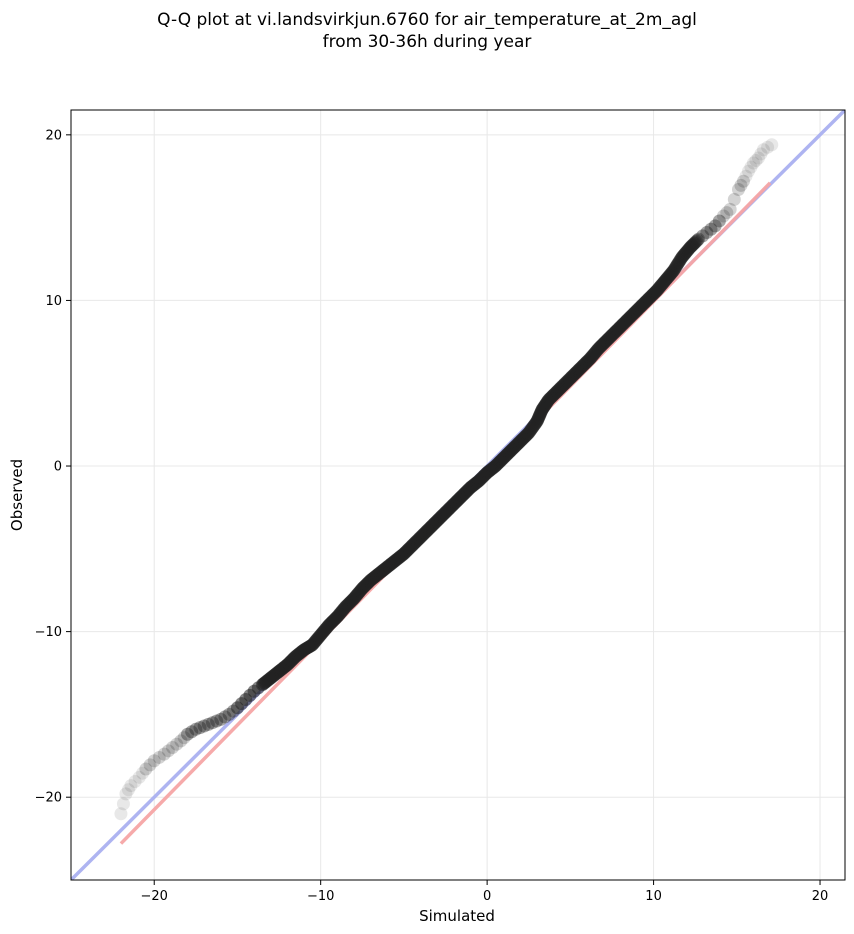 This screenshot has width=854, height=934. Describe the element at coordinates (53, 135) in the screenshot. I see `y-tick-label: 20` at that location.